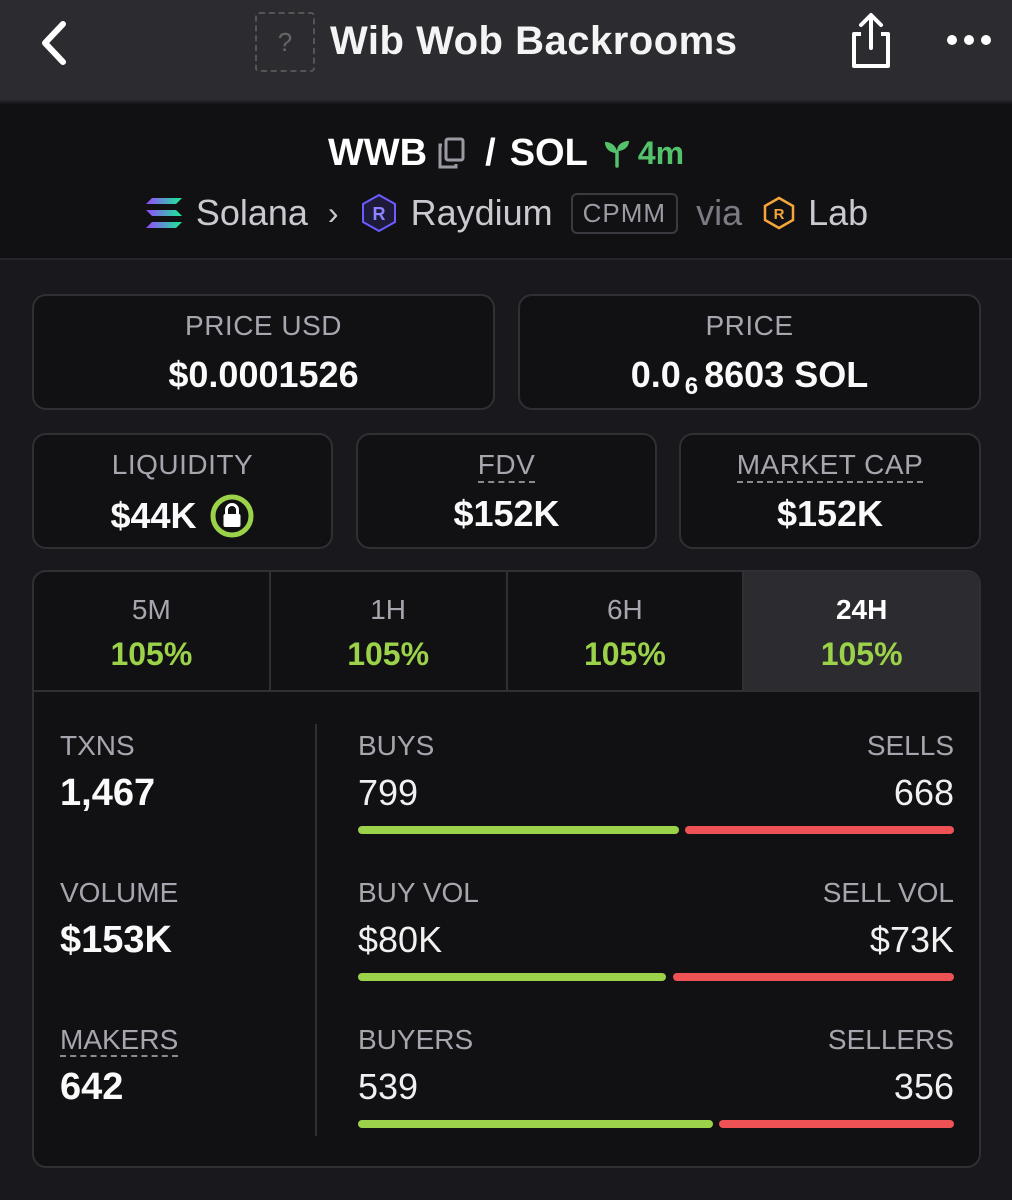 The image size is (1012, 1200). Describe the element at coordinates (97, 745) in the screenshot. I see `txns-label: TXNS` at that location.